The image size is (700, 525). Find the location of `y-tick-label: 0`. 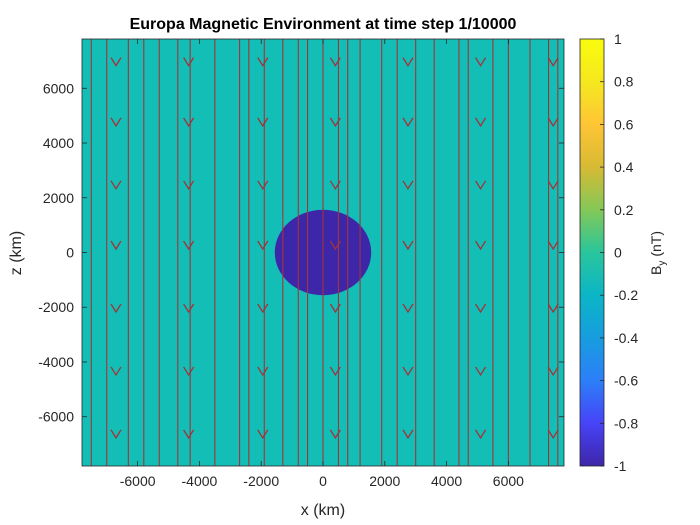

y-tick-label: 0 is located at coordinates (70, 253).